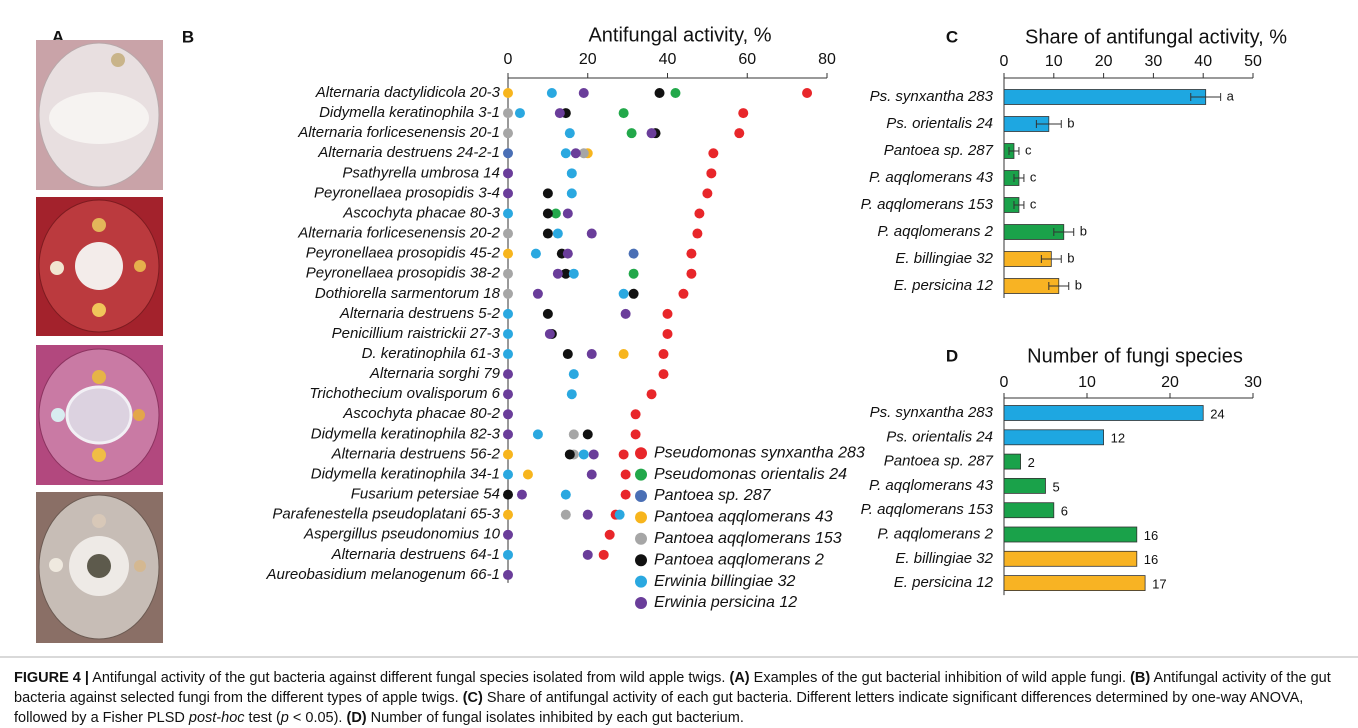 Image resolution: width=1358 pixels, height=728 pixels. What do you see at coordinates (1253, 61) in the screenshot?
I see `x-tick-label: 50` at bounding box center [1253, 61].